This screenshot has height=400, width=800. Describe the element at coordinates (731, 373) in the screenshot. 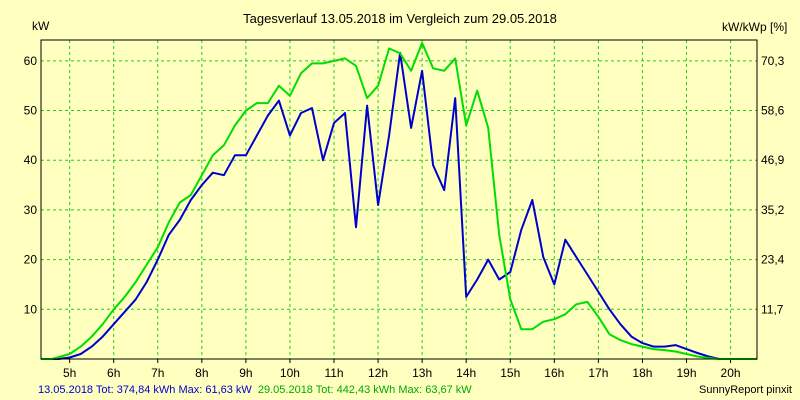

I see `x-tick-label: 20h` at that location.